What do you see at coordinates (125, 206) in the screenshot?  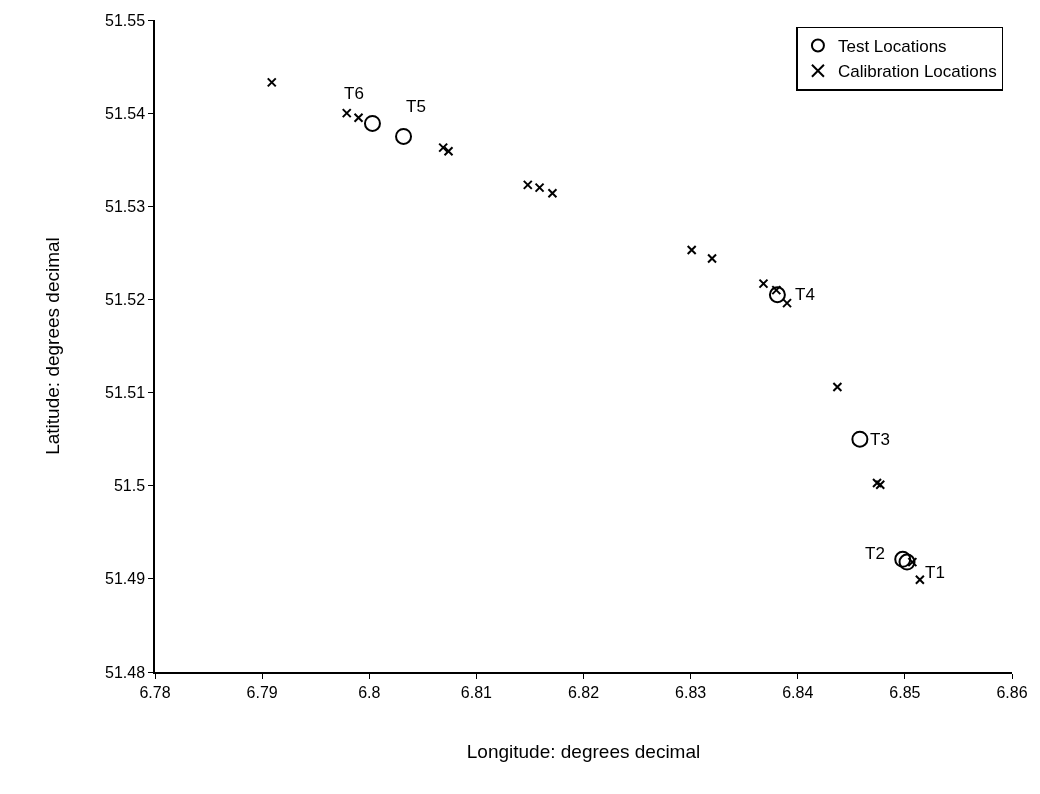 I see `y-tick-label: 51.53` at bounding box center [125, 206].